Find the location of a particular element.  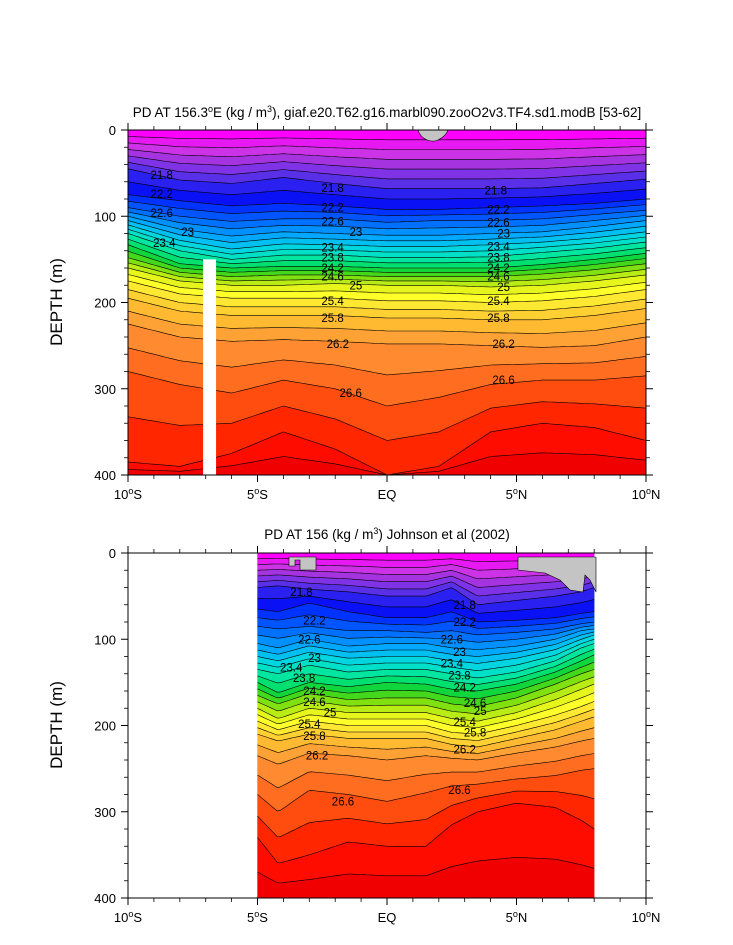

panel-model-ylabel: DEPTH (m) is located at coordinates (56, 302).